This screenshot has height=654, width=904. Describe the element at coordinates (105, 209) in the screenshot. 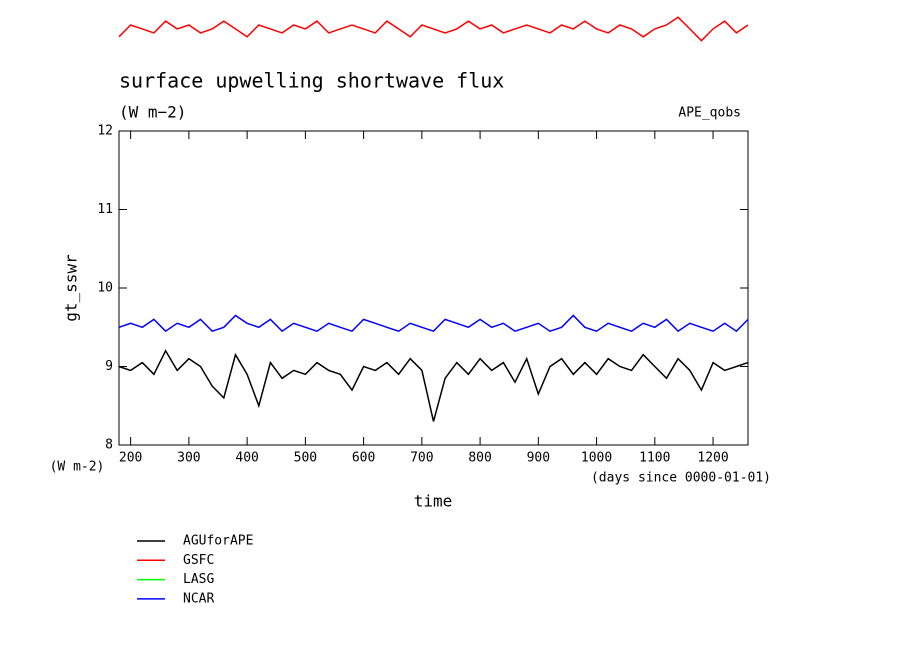

I see `y-tick-label: 11` at that location.